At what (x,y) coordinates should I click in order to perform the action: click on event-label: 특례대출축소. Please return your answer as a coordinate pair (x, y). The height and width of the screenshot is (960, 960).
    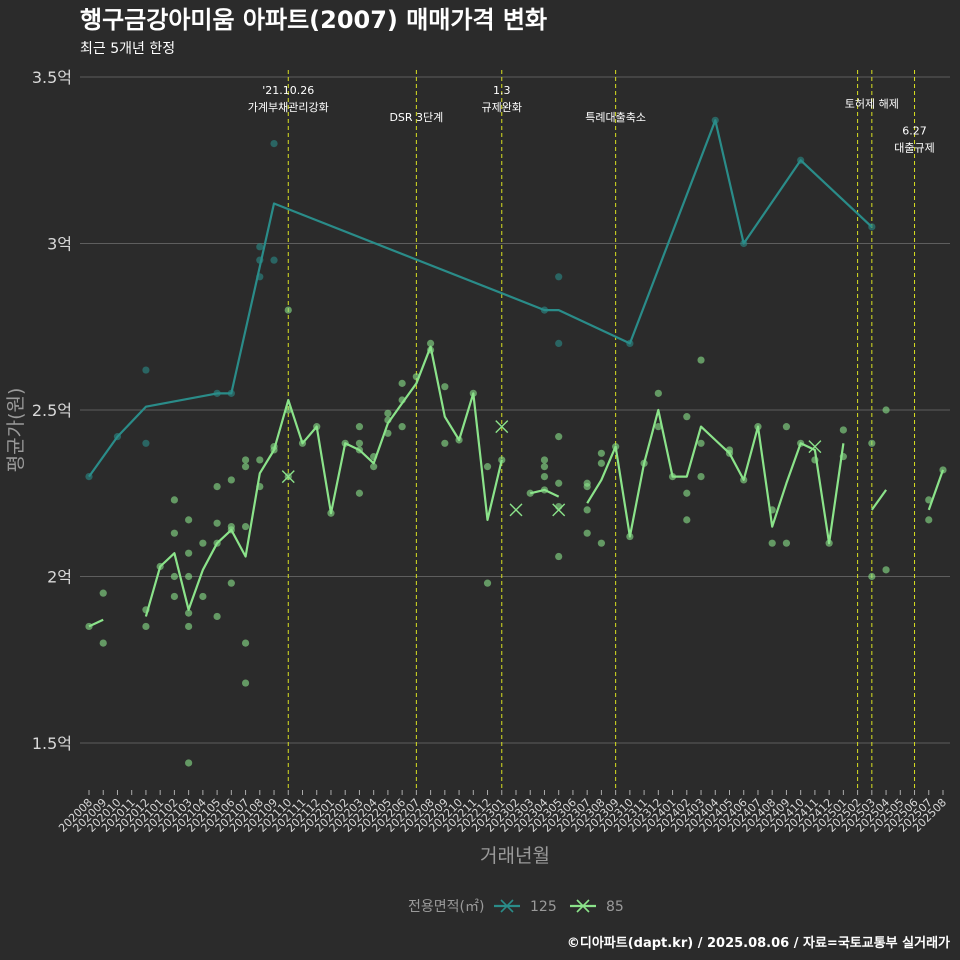
    Looking at the image, I should click on (615, 117).